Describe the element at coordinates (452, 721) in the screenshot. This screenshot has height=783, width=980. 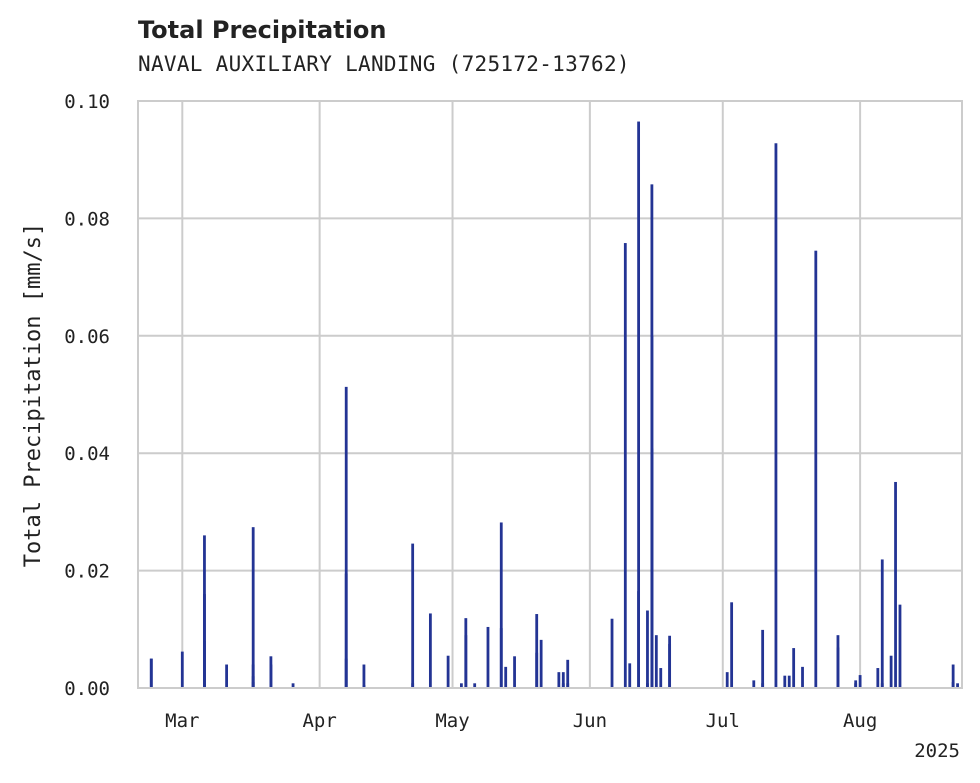
I see `x-tick-label: May` at that location.